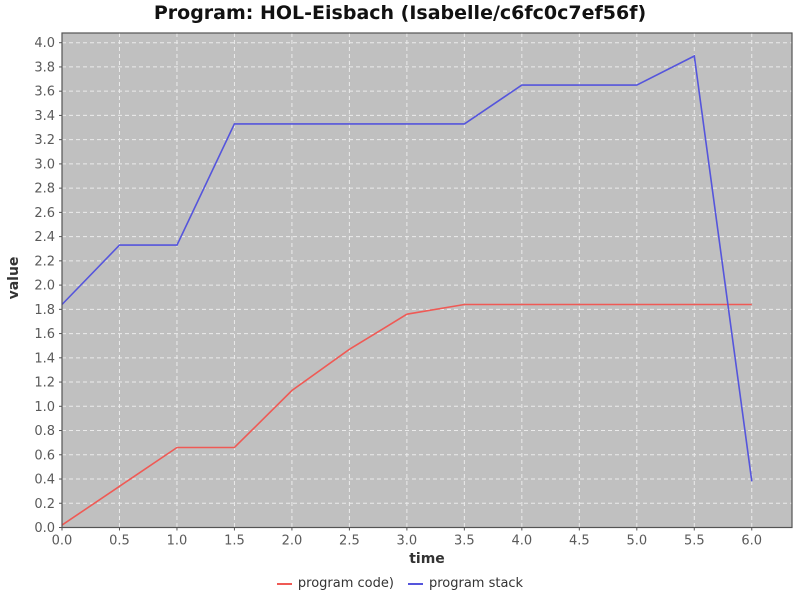 This screenshot has height=600, width=800. Describe the element at coordinates (751, 541) in the screenshot. I see `x-tick-label: 6.0` at that location.